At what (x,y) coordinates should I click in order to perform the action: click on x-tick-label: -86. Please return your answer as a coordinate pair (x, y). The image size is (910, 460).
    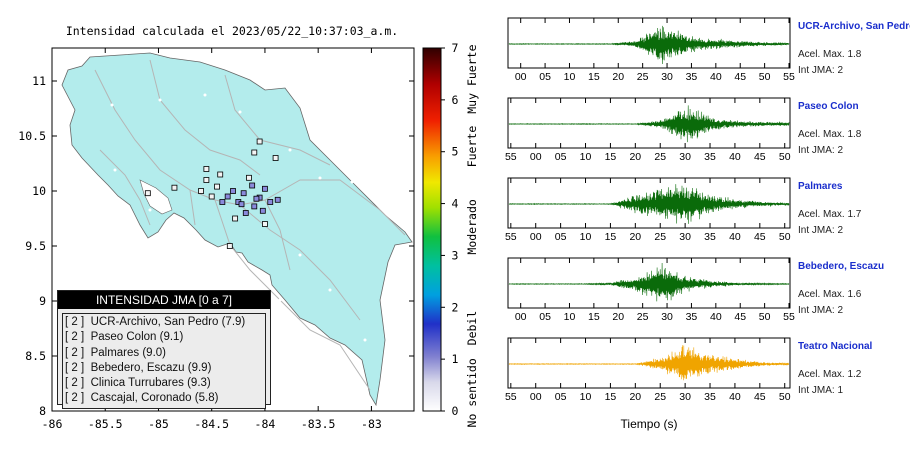
    Looking at the image, I should click on (52, 424).